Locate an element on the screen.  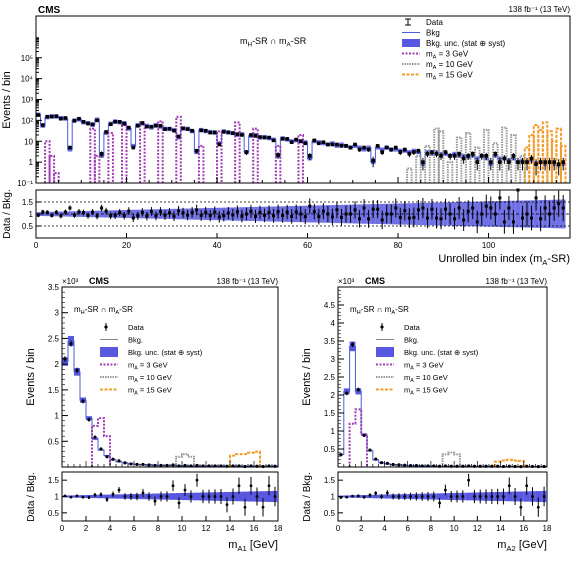
ratio-y-axis-label: Data / Bkg. is located at coordinates (7, 213).